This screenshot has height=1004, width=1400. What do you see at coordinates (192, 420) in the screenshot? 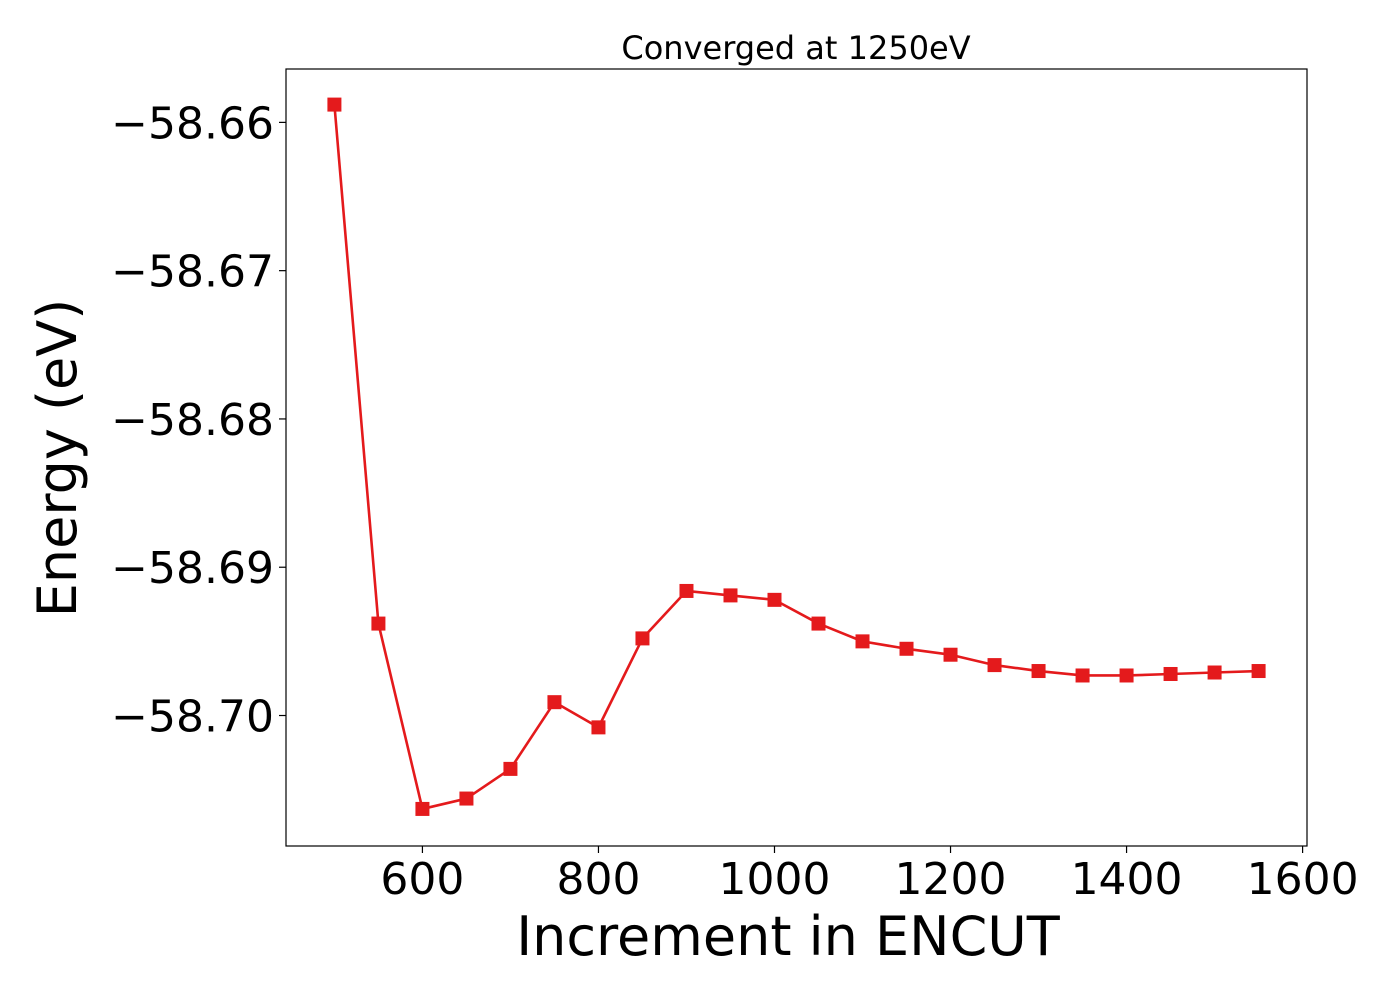
I see `y-tick-label: −58.68` at bounding box center [192, 420].